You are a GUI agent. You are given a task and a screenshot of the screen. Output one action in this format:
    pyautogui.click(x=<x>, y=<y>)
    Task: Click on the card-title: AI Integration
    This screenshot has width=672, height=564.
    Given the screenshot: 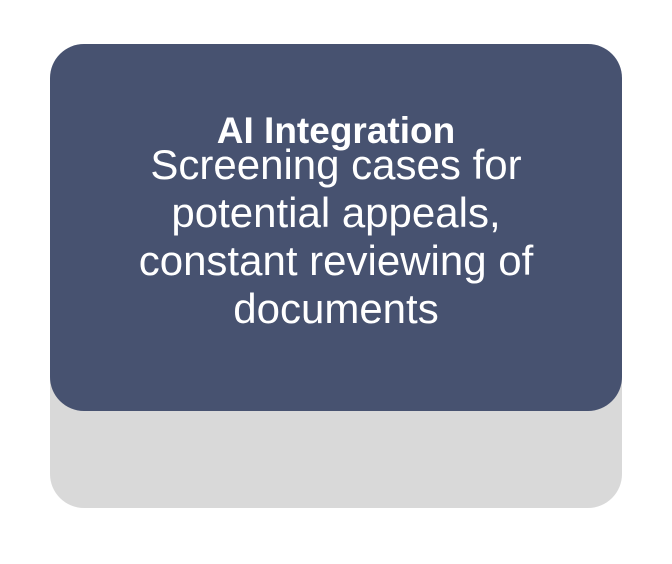 What is the action you would take?
    pyautogui.click(x=336, y=130)
    